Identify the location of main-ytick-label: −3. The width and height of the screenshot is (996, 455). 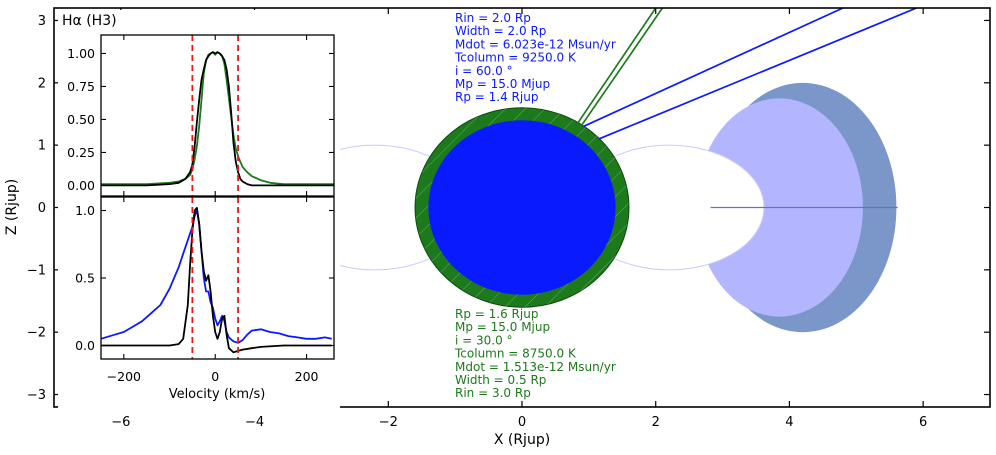
(36, 395).